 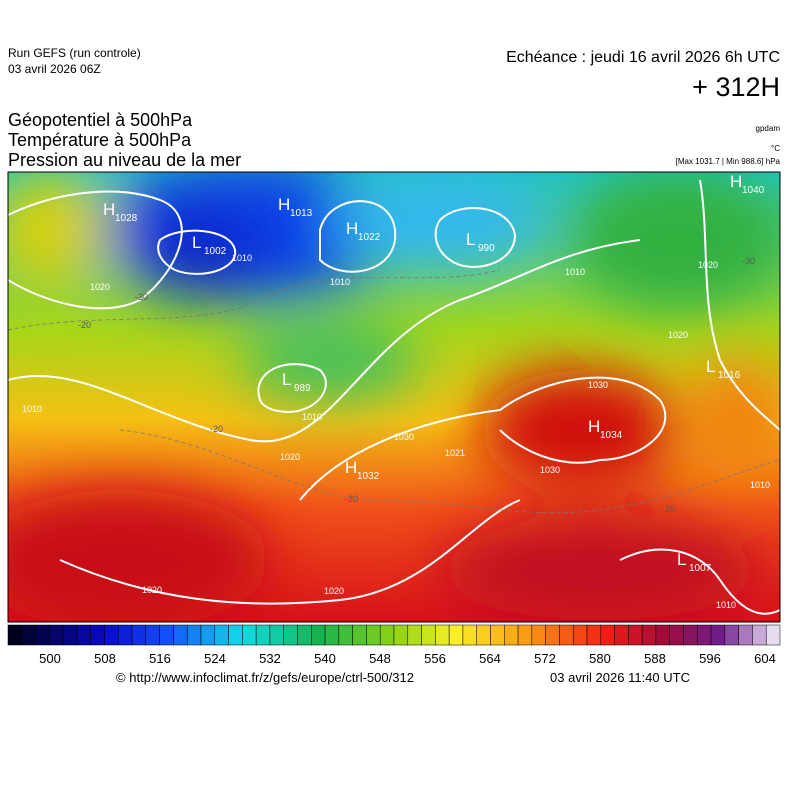 What do you see at coordinates (435, 658) in the screenshot?
I see `colorbar-label: 556` at bounding box center [435, 658].